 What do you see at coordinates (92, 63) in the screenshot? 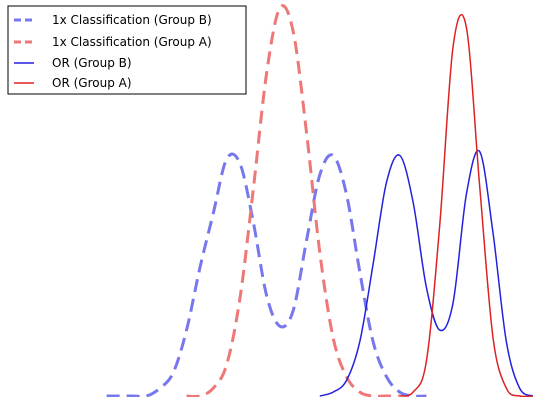
I see `legend-label-or-group-b: OR (Group B)` at bounding box center [92, 63].